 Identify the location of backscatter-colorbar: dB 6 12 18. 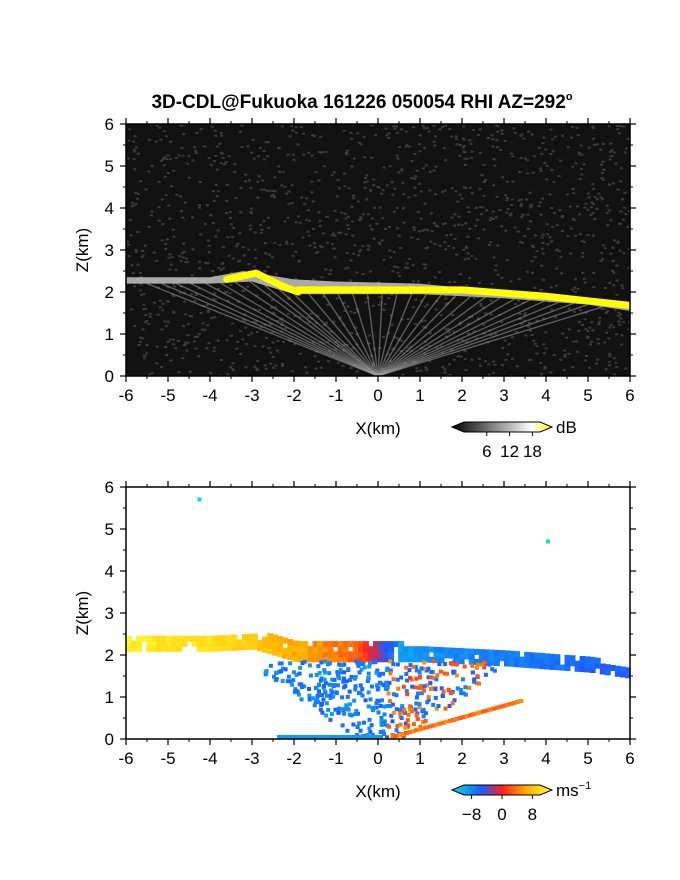
(513, 439).